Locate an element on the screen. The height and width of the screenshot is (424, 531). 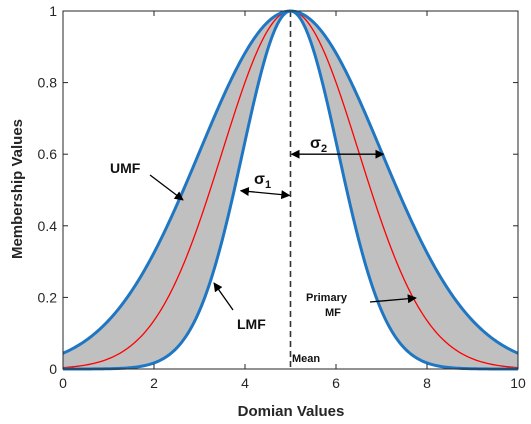
y-tick-label: 0 is located at coordinates (53, 369).